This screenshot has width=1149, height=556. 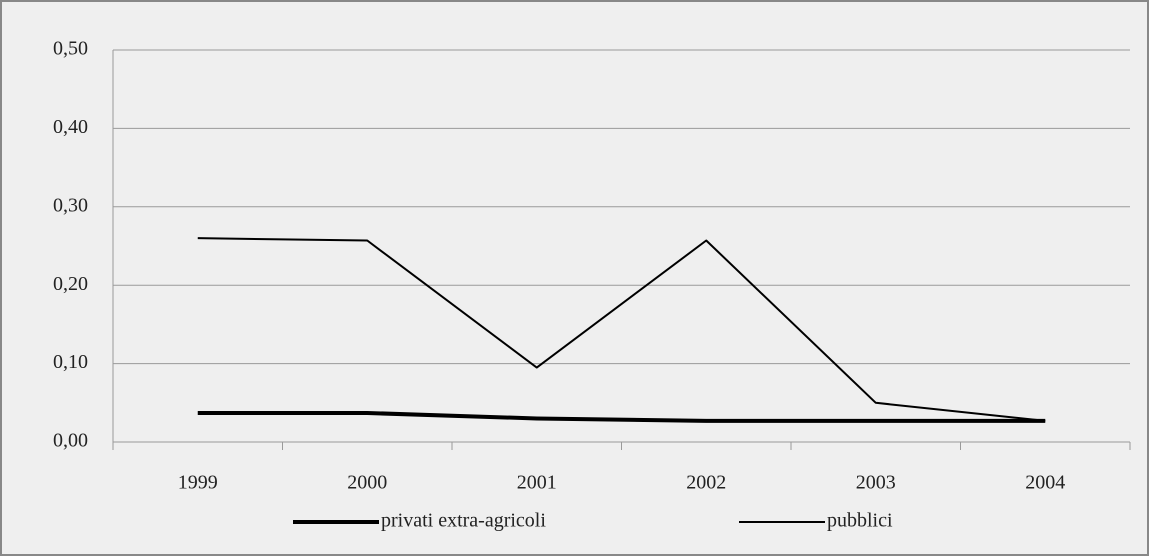 I want to click on y-tick-label: 0,00, so click(x=70, y=441).